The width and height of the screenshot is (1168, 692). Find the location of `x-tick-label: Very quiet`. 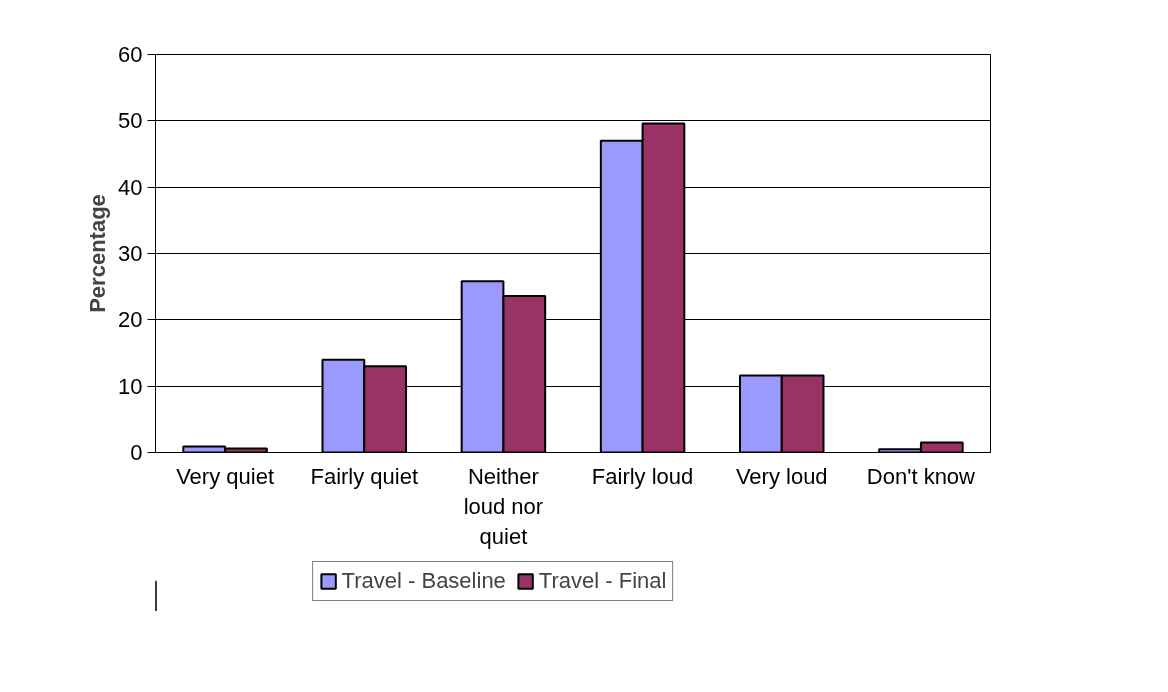

x-tick-label: Very quiet is located at coordinates (225, 476).